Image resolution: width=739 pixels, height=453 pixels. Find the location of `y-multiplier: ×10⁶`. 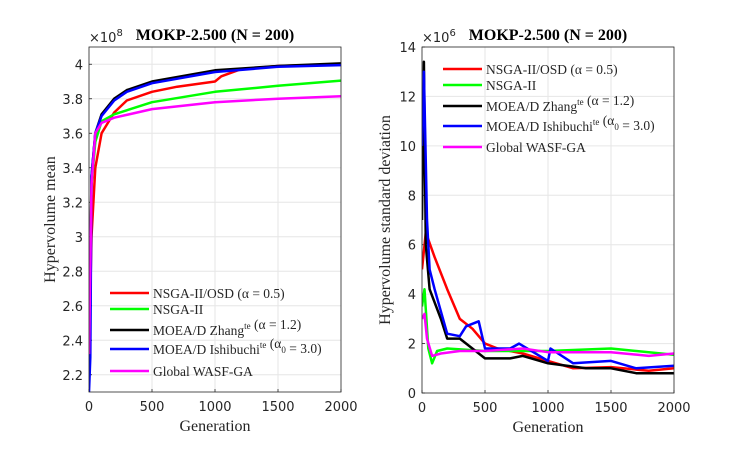

y-multiplier: ×10⁶ is located at coordinates (439, 37).